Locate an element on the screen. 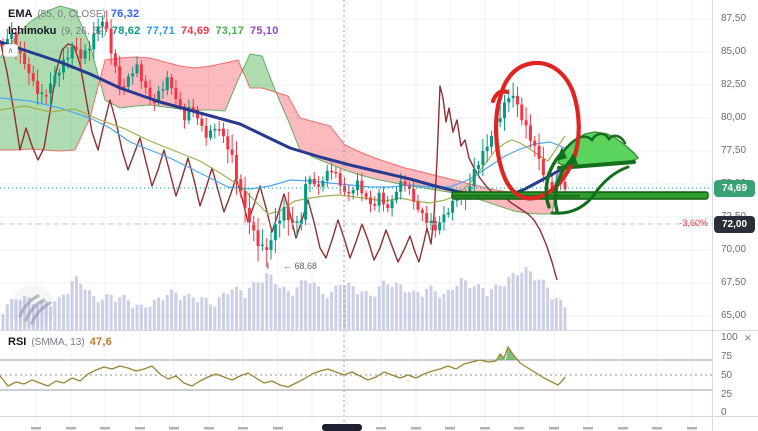 This screenshot has width=758, height=431. percent-change-label: -3,60% is located at coordinates (693, 223).